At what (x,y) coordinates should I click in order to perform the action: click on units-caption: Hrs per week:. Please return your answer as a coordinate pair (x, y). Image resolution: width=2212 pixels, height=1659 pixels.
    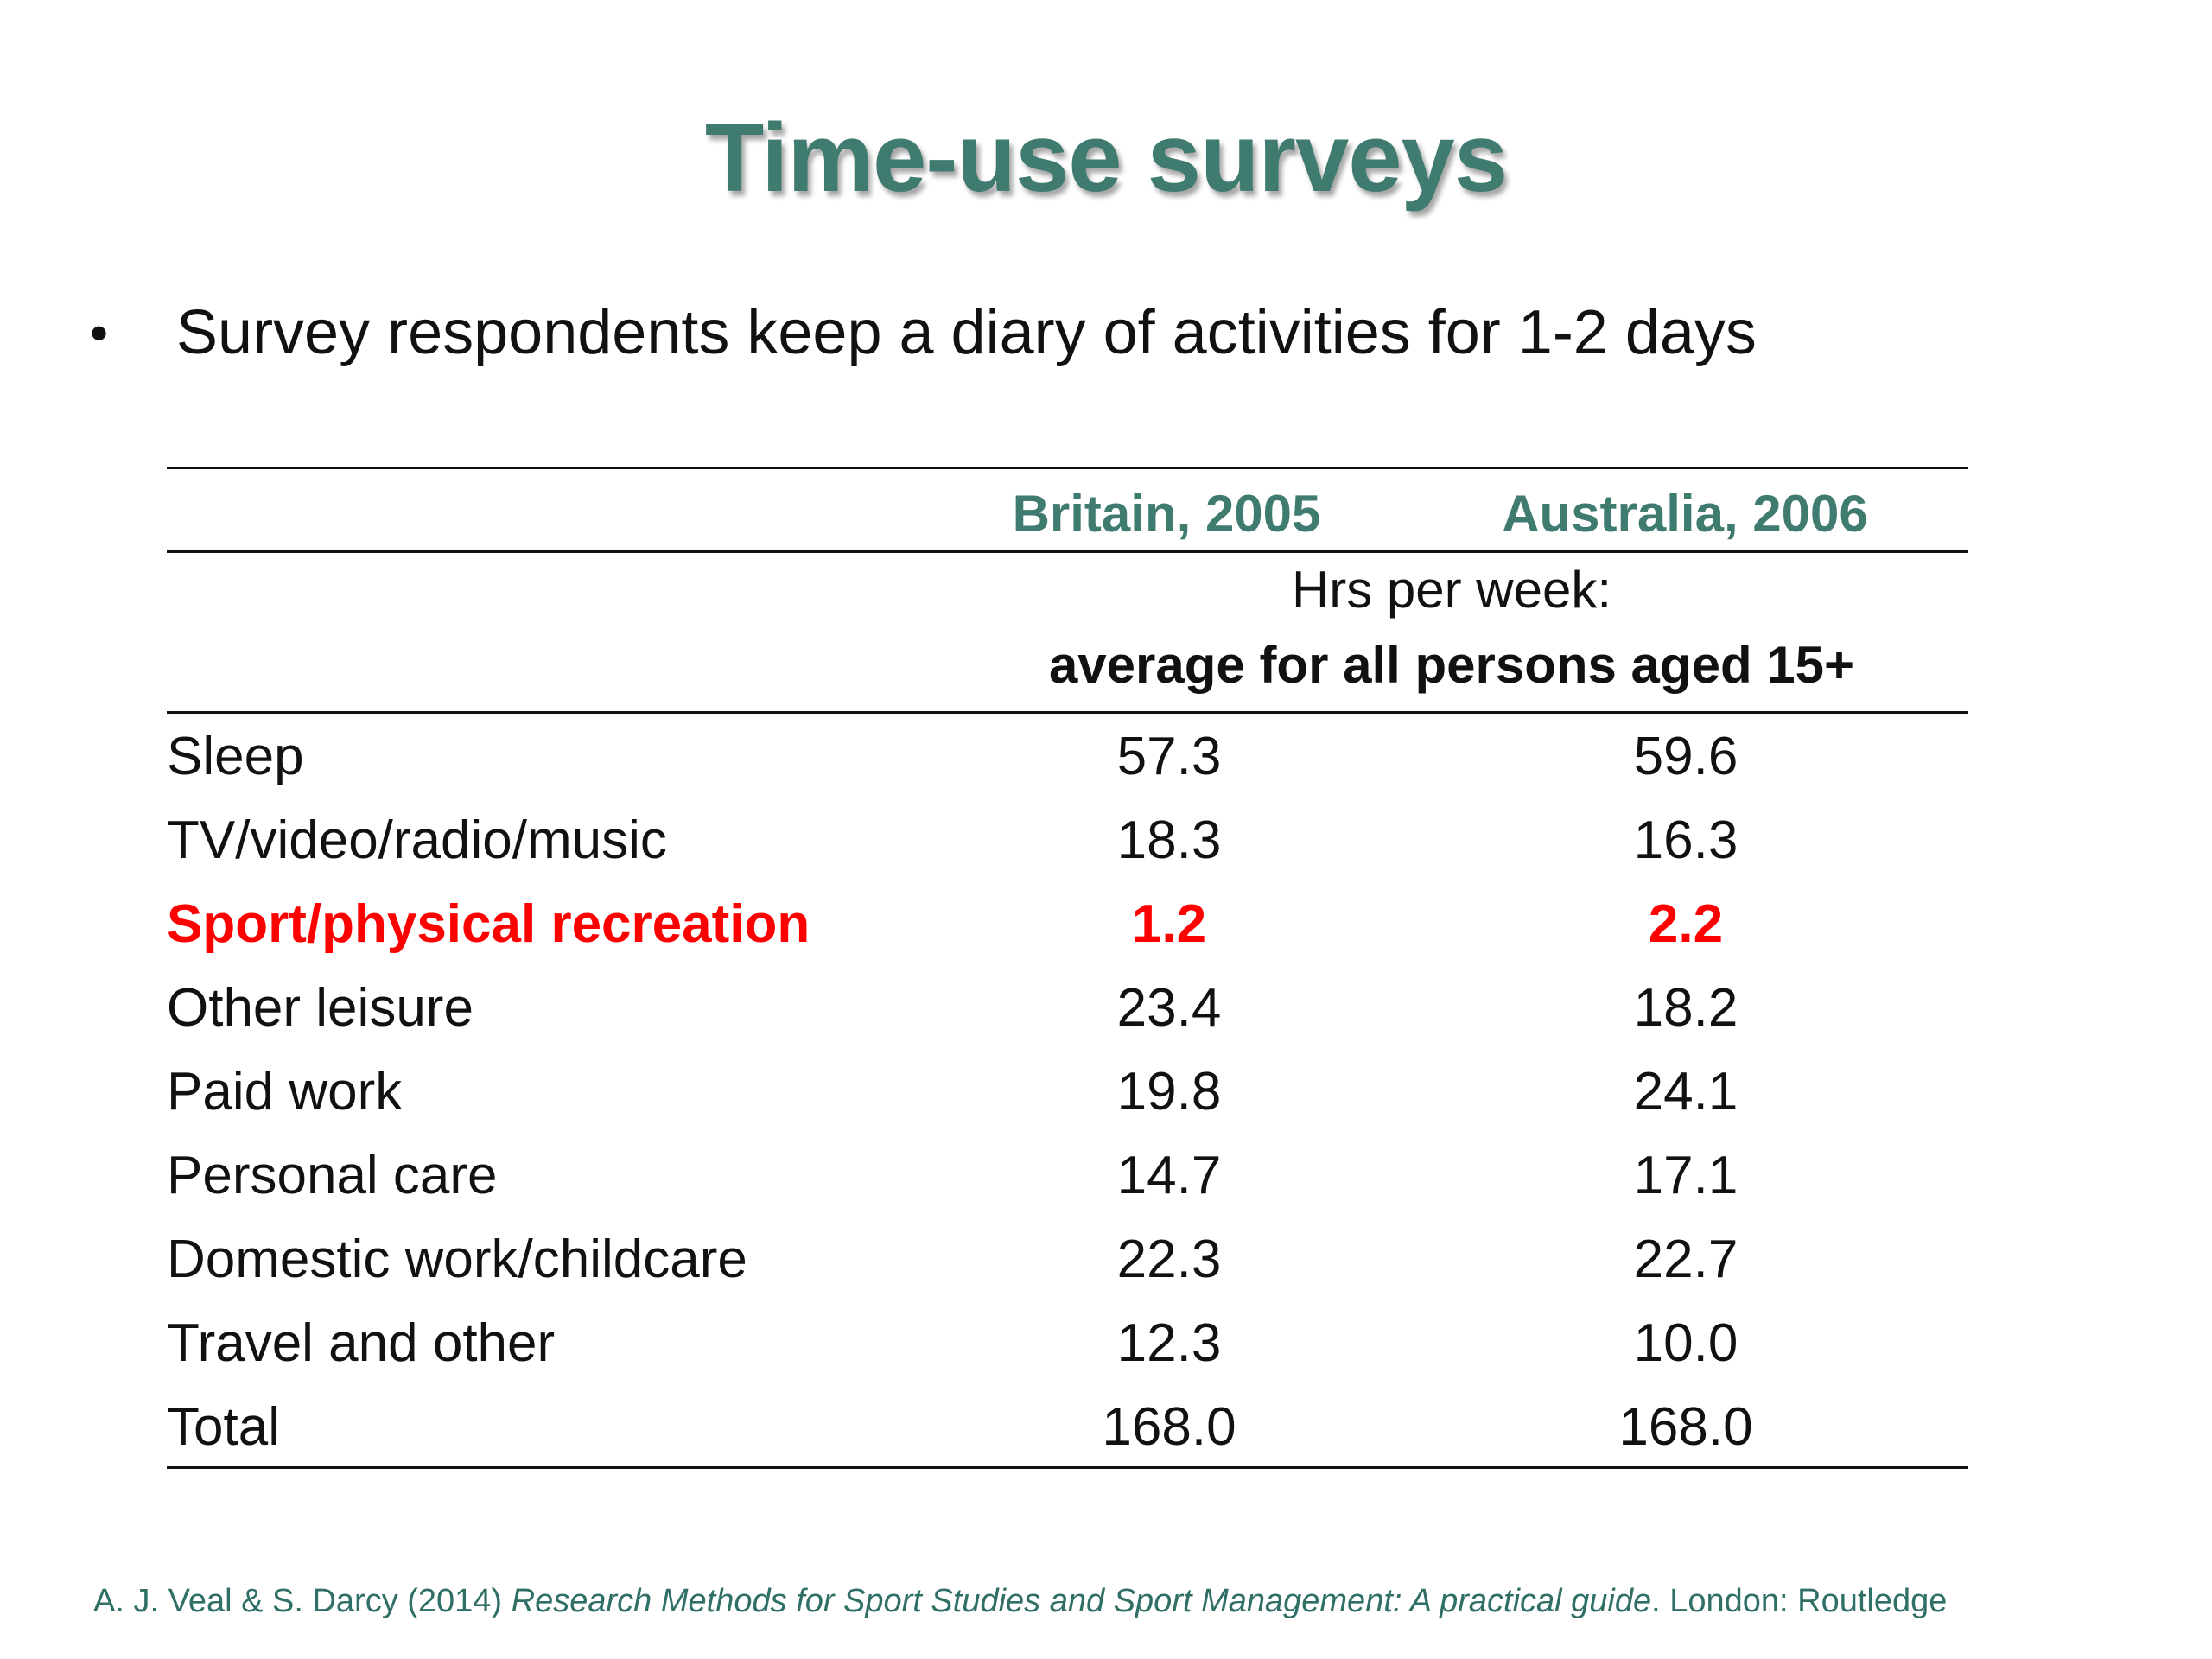
    Looking at the image, I should click on (1451, 590).